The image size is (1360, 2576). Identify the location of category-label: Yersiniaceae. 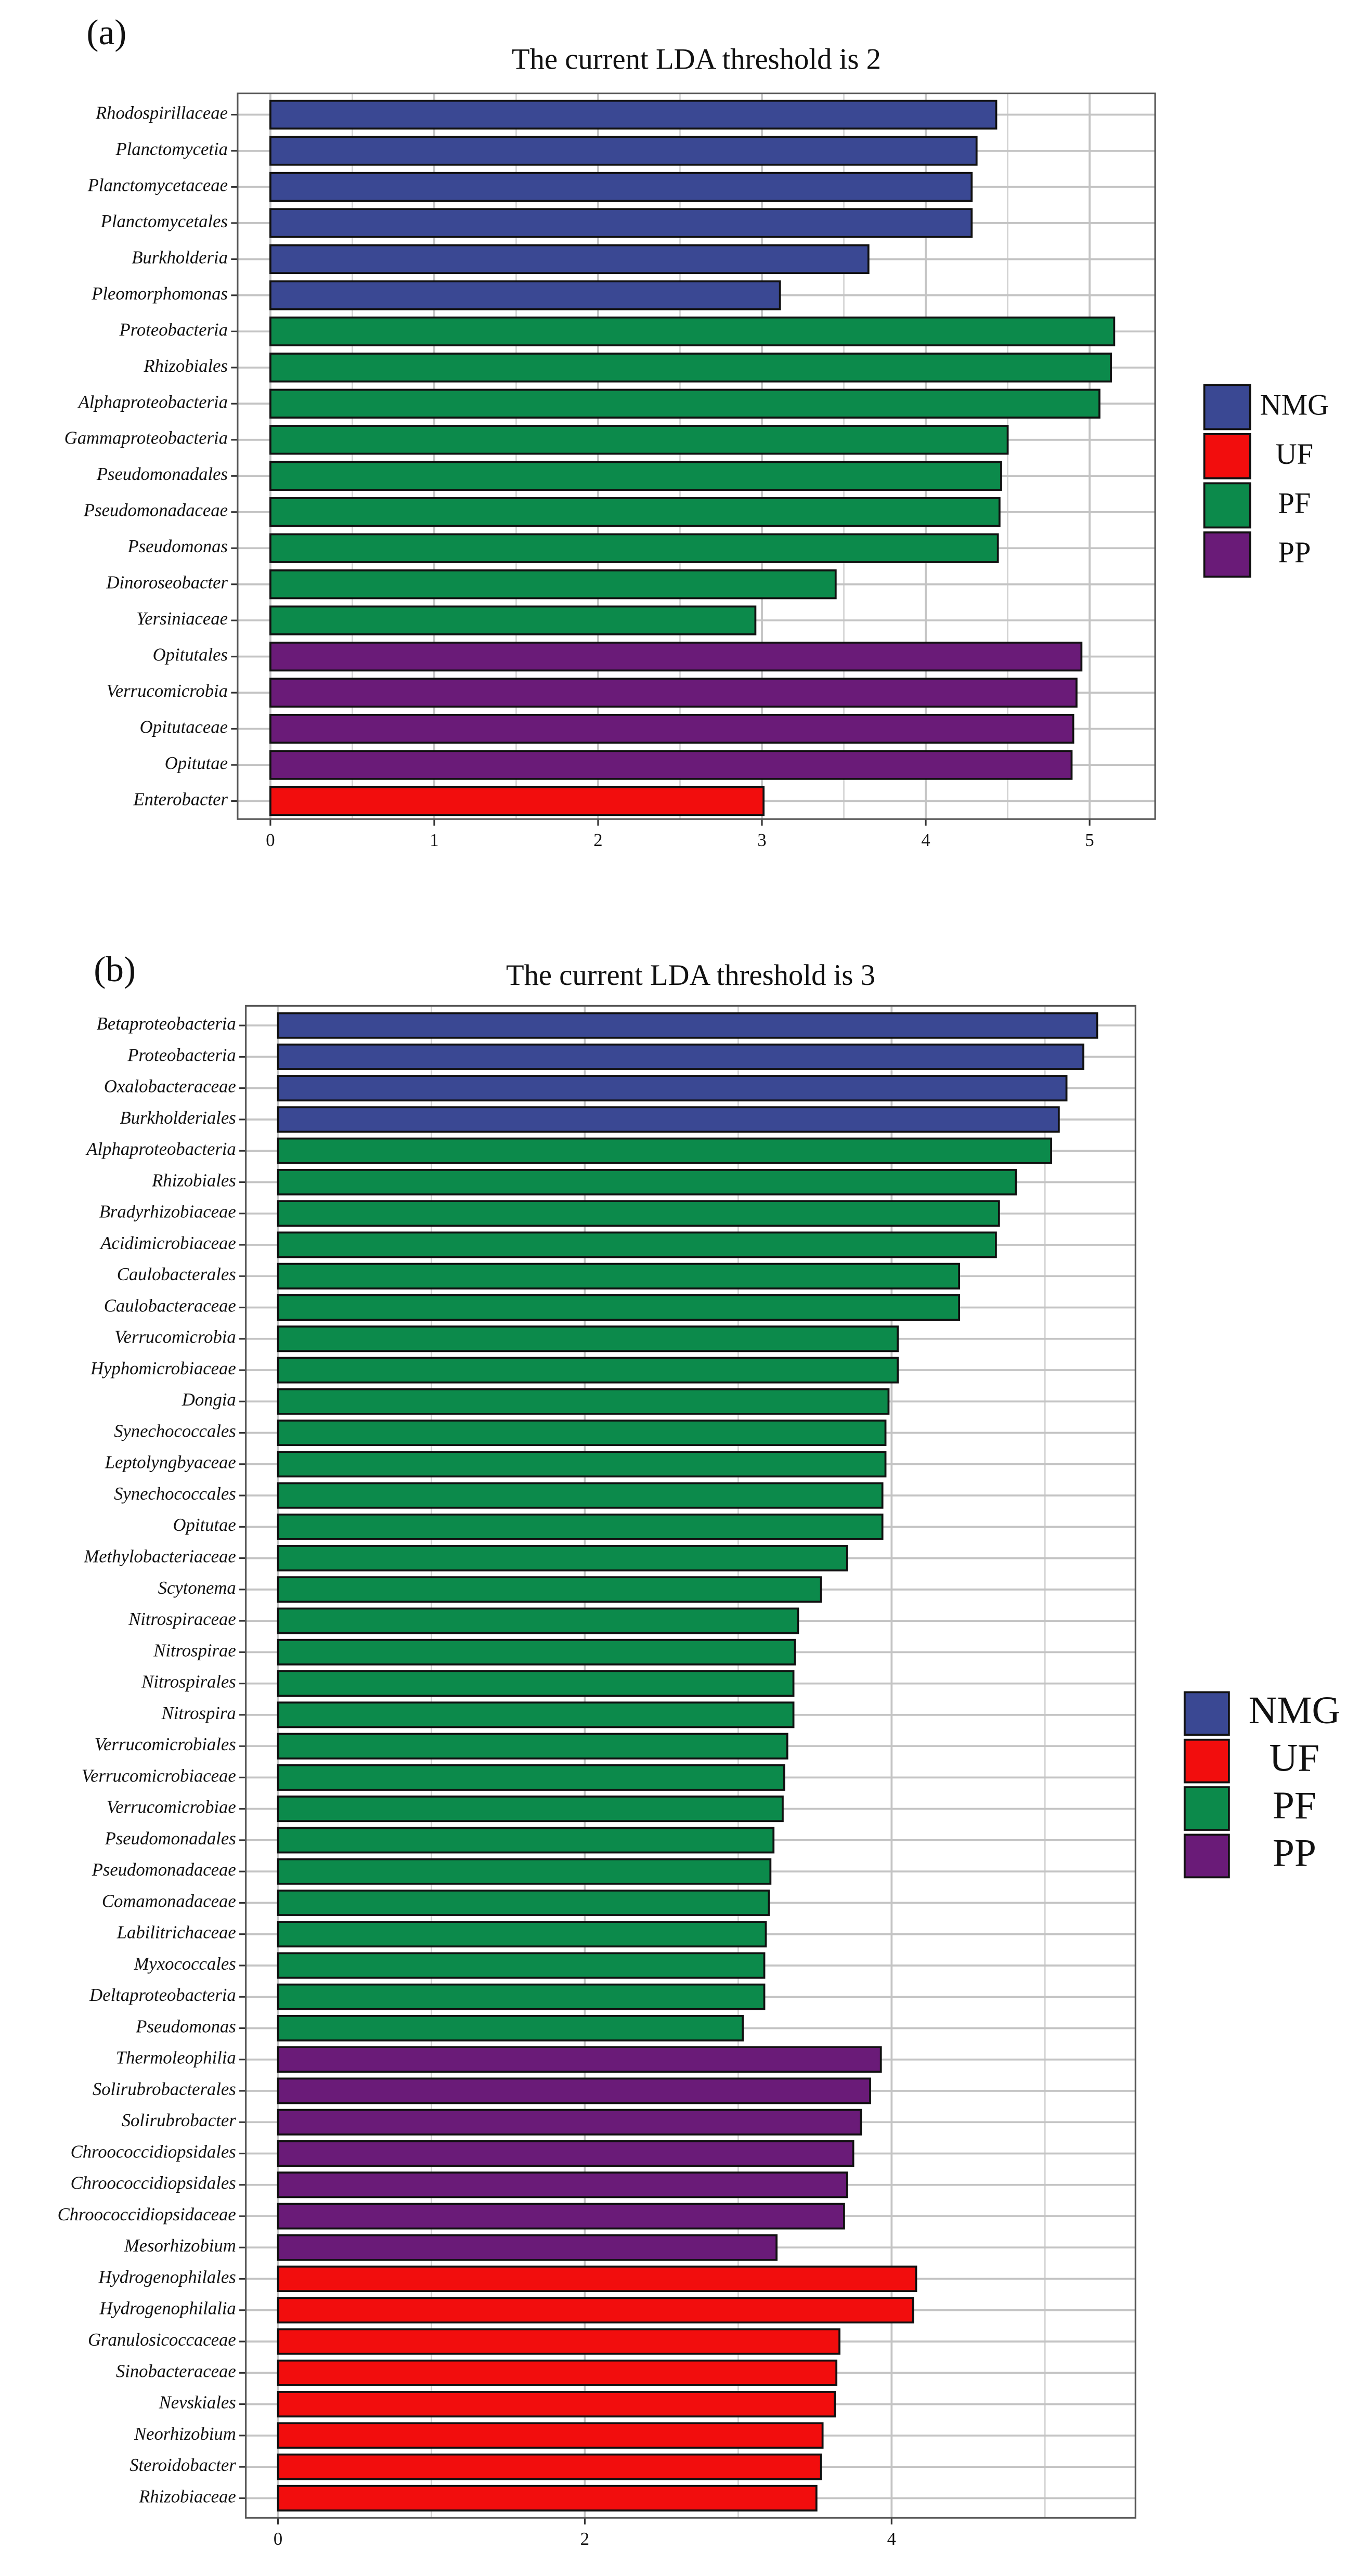
(182, 619).